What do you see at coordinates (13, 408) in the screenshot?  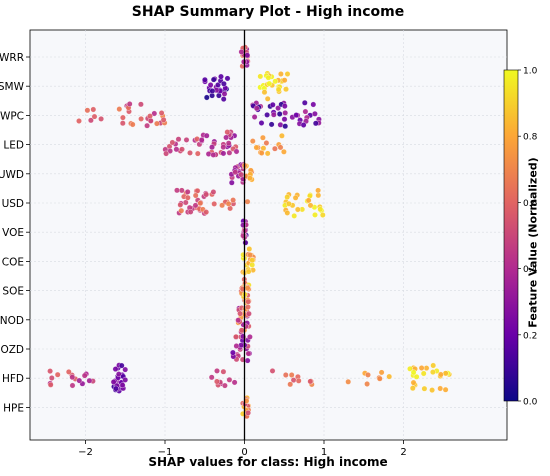 I see `y-tick-label-hpe: HPE` at bounding box center [13, 408].